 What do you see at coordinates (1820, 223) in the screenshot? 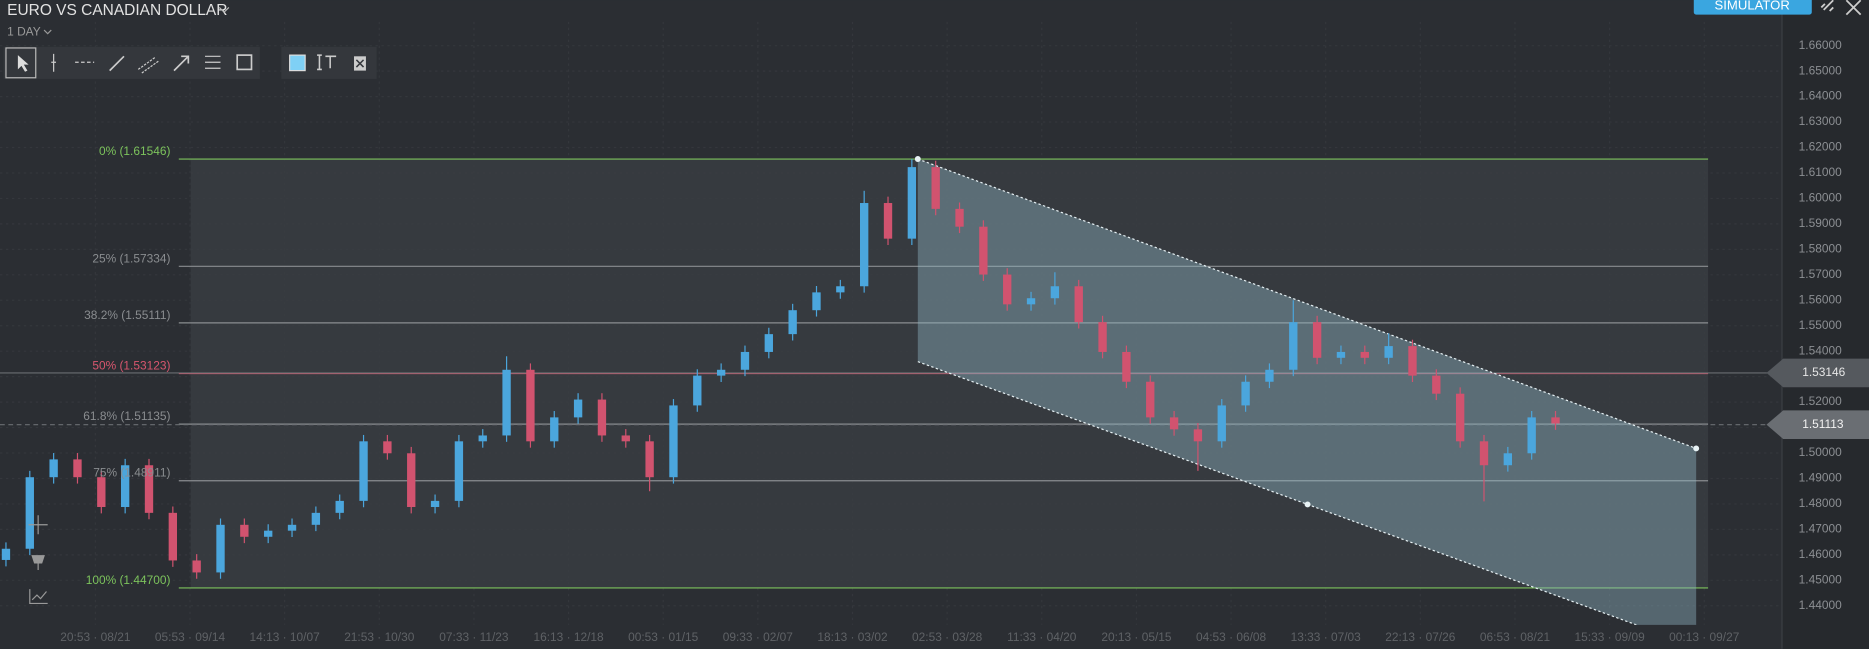
I see `y-tick-label: 1.59000` at bounding box center [1820, 223].